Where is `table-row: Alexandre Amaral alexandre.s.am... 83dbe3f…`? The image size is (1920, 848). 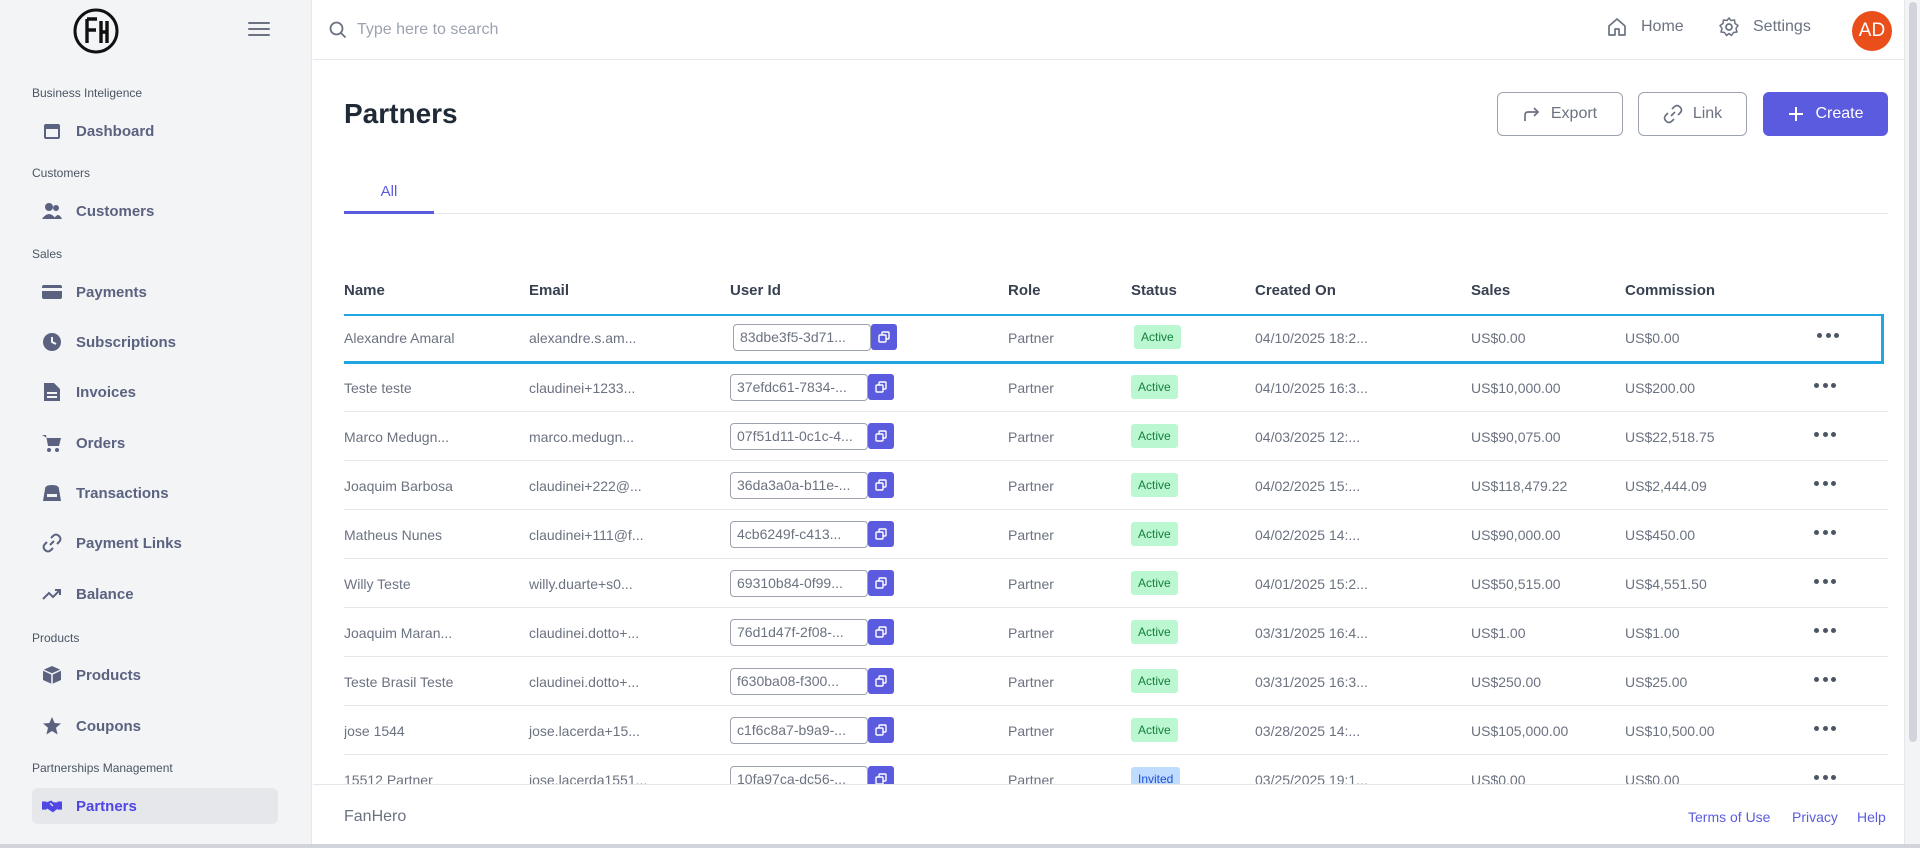 table-row: Alexandre Amaral alexandre.s.am... 83dbe3f… is located at coordinates (1114, 339).